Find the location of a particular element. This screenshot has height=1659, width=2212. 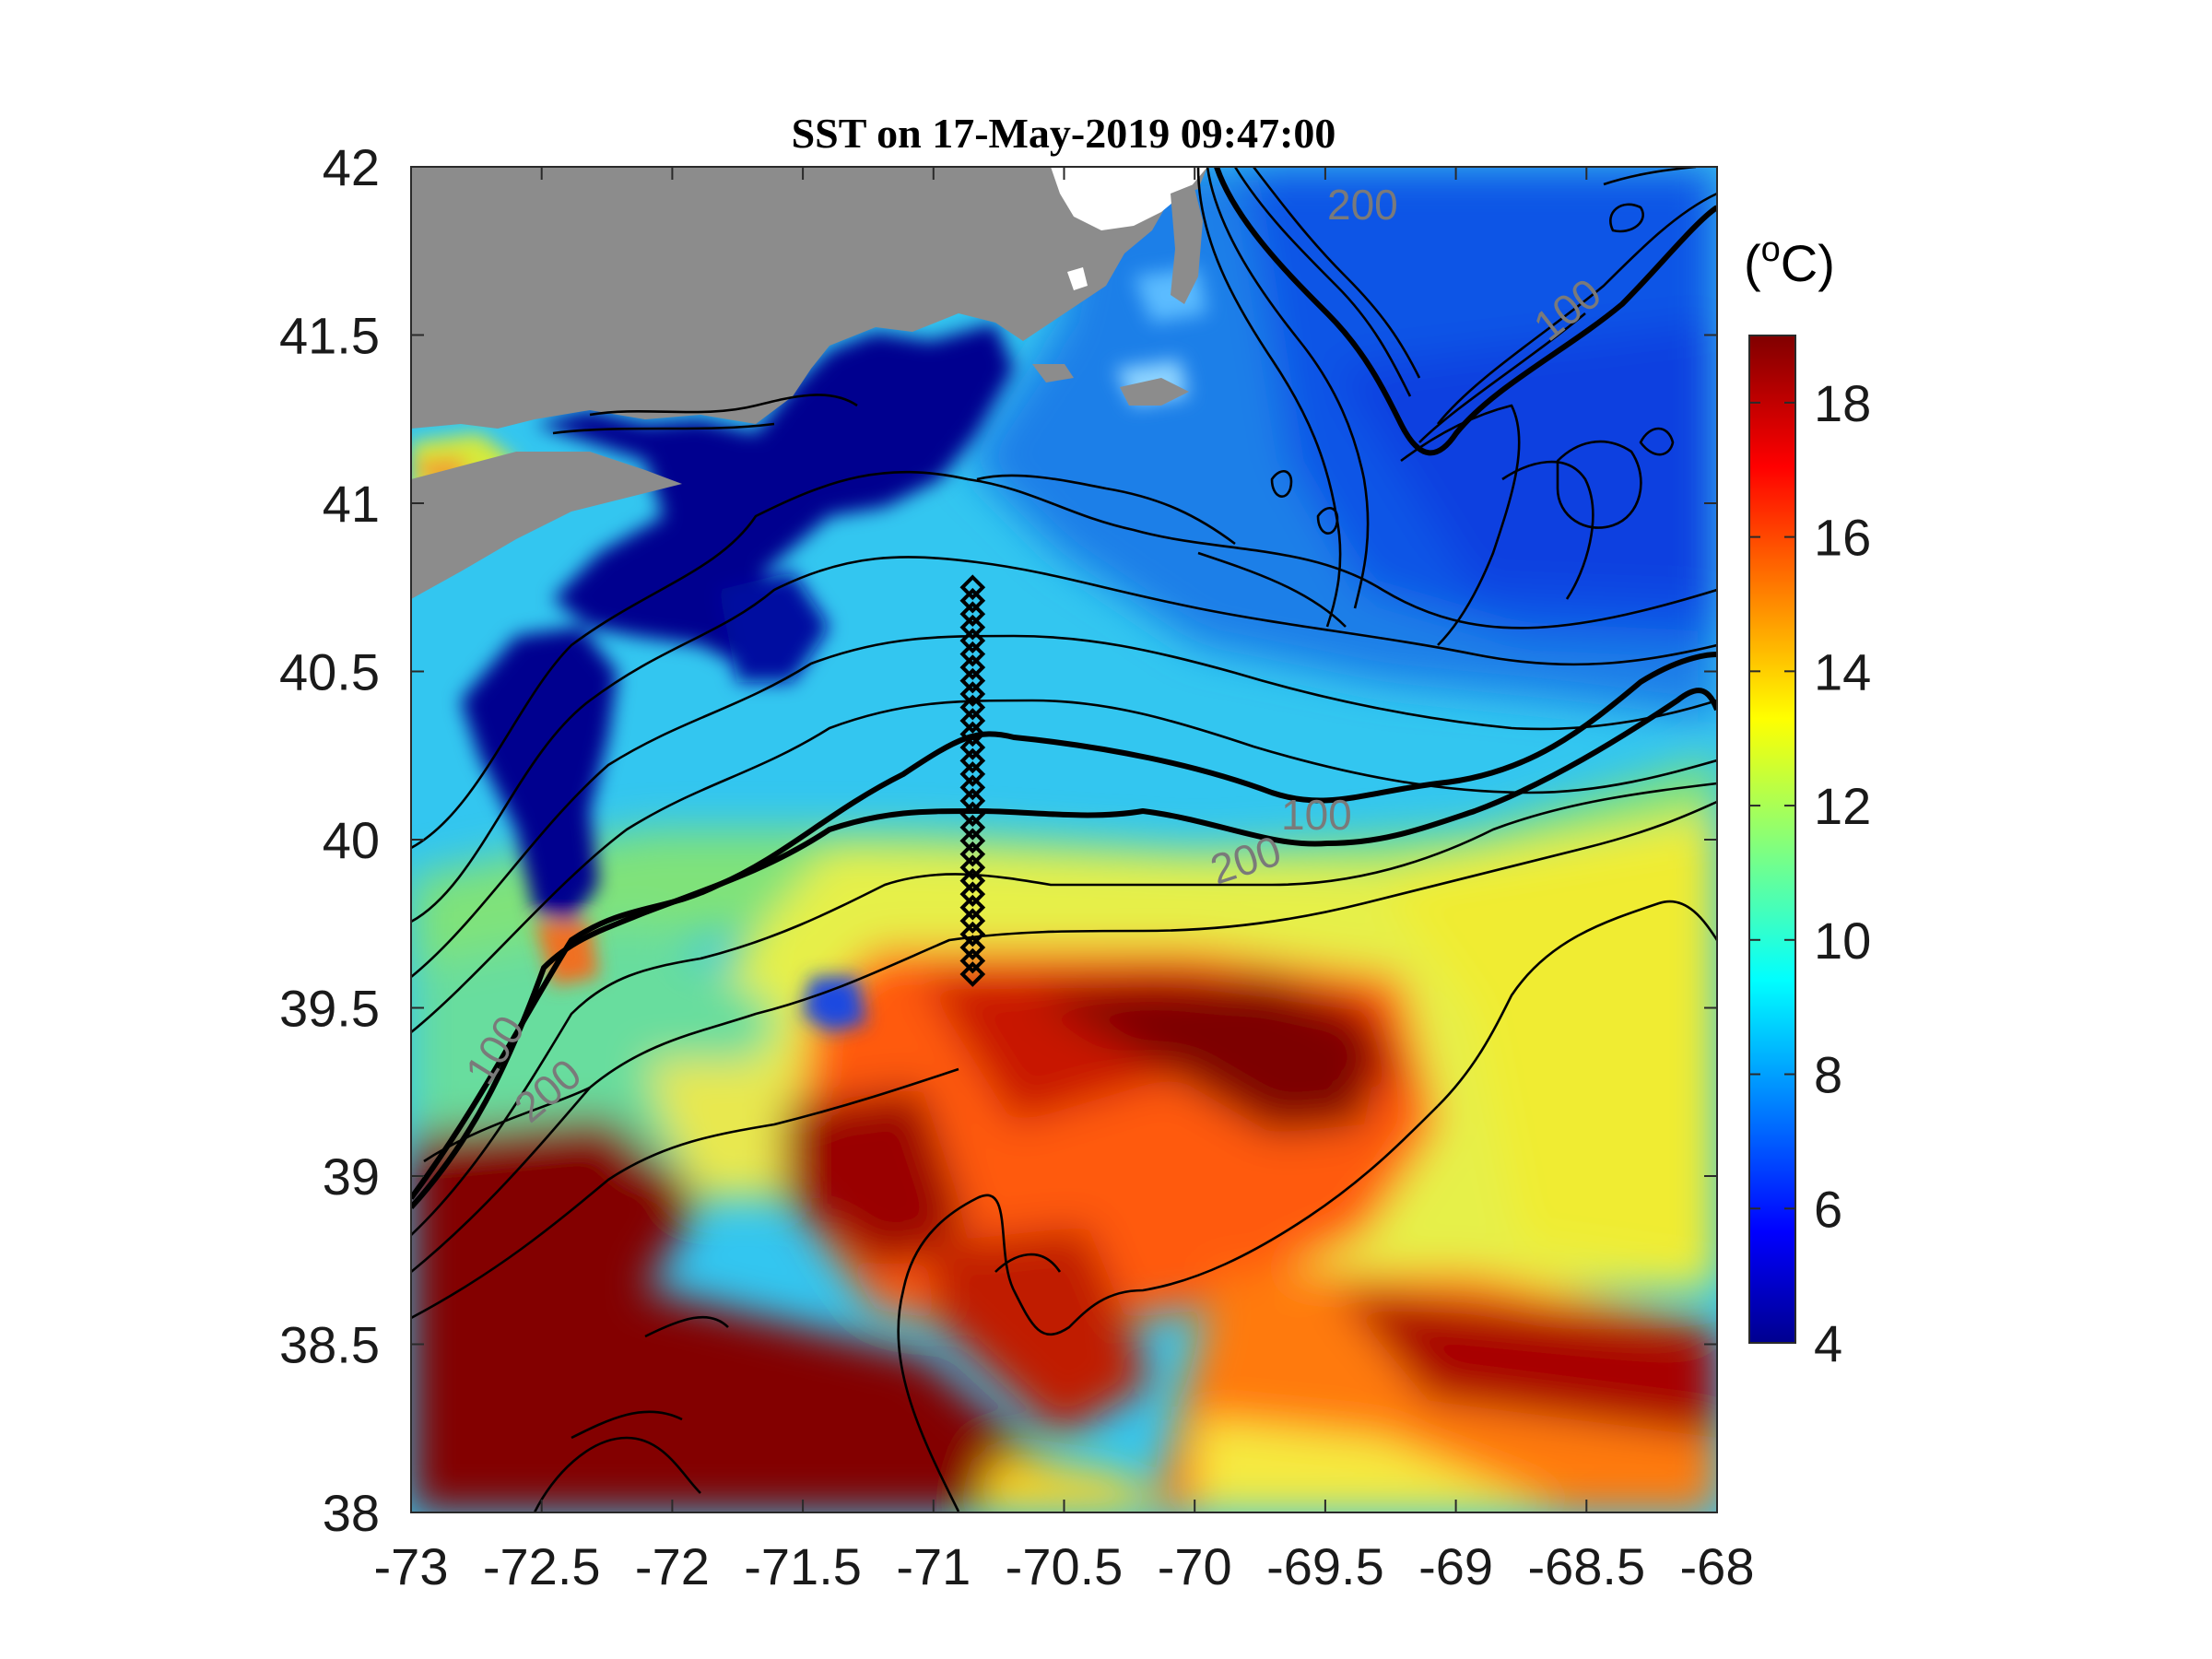

y-tick-label: 38 is located at coordinates (351, 1513).